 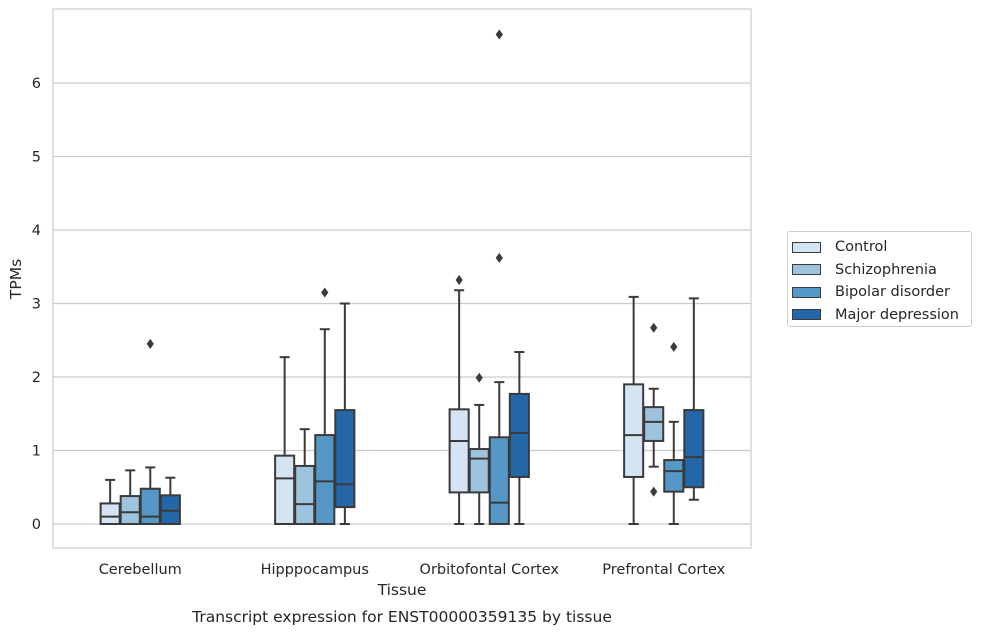 I want to click on legend-item: Bipolar disorder, so click(x=881, y=292).